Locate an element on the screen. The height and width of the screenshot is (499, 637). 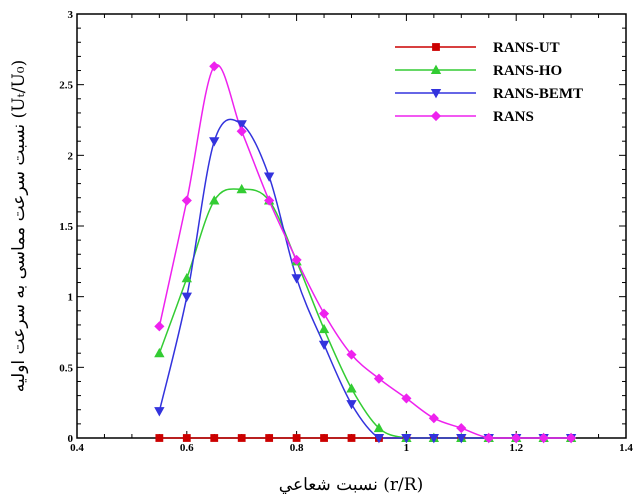
legend-label-rans-ho: RANS-HO is located at coordinates (527, 71).